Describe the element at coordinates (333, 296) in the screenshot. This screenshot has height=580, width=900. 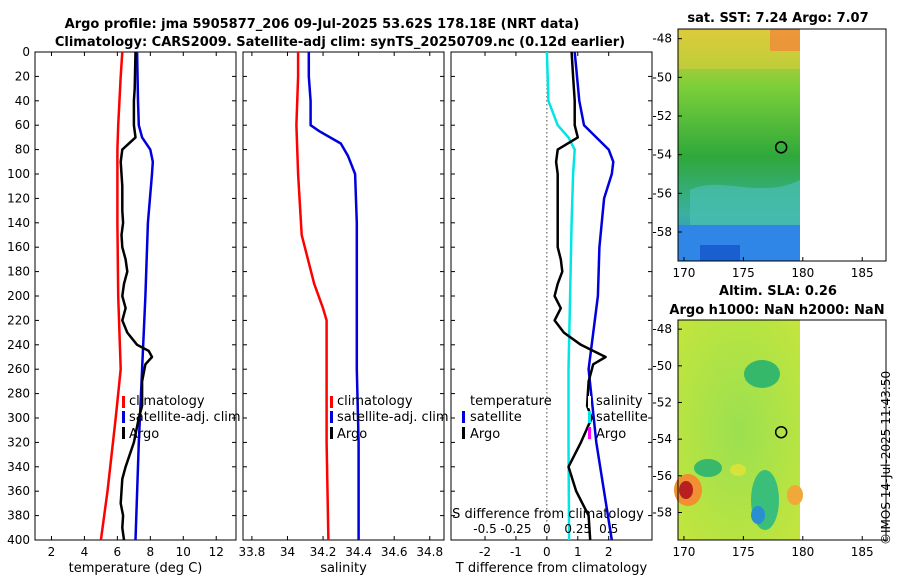
I see `series-line-satellite-adj-clim` at that location.